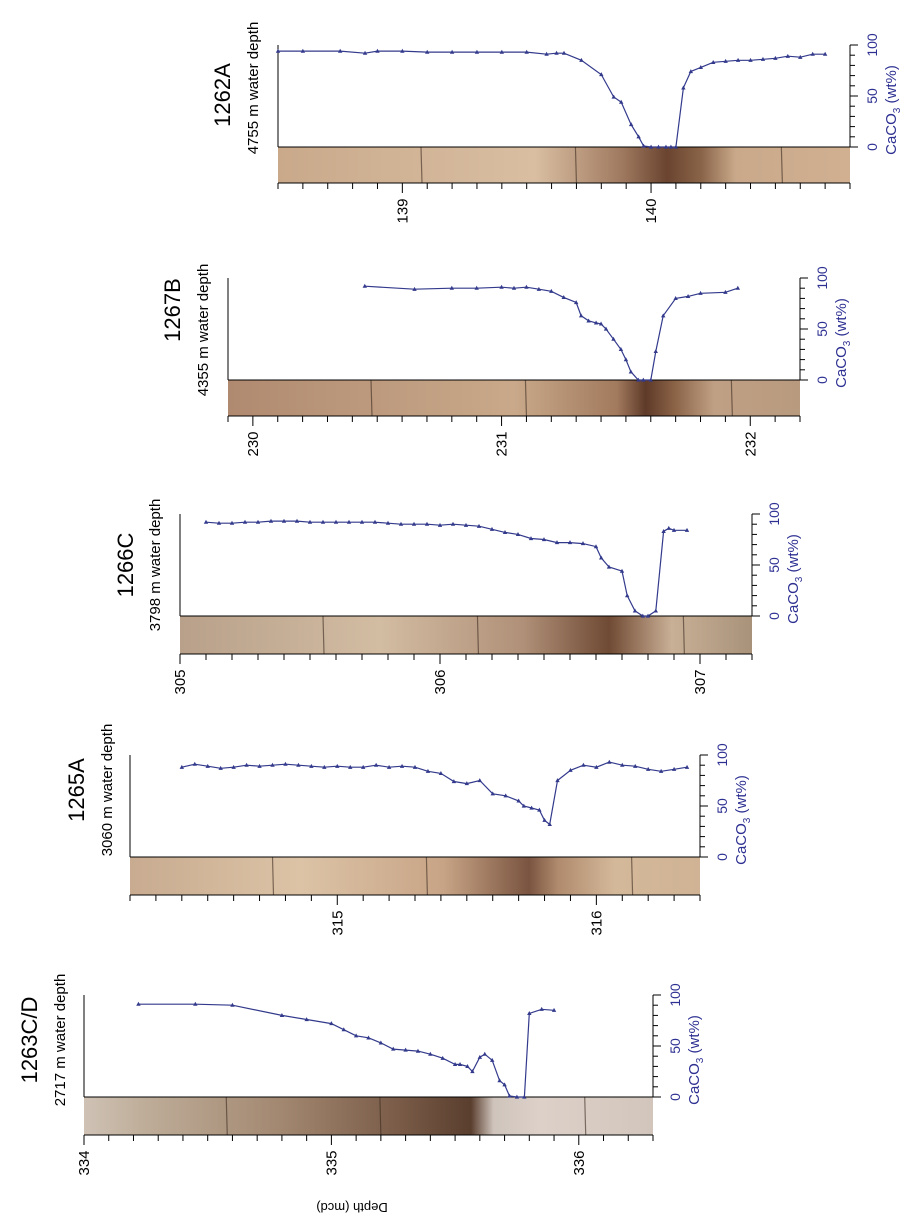 This screenshot has width=912, height=1220. What do you see at coordinates (253, 88) in the screenshot?
I see `water-depth-label: 4755 m water depth` at bounding box center [253, 88].